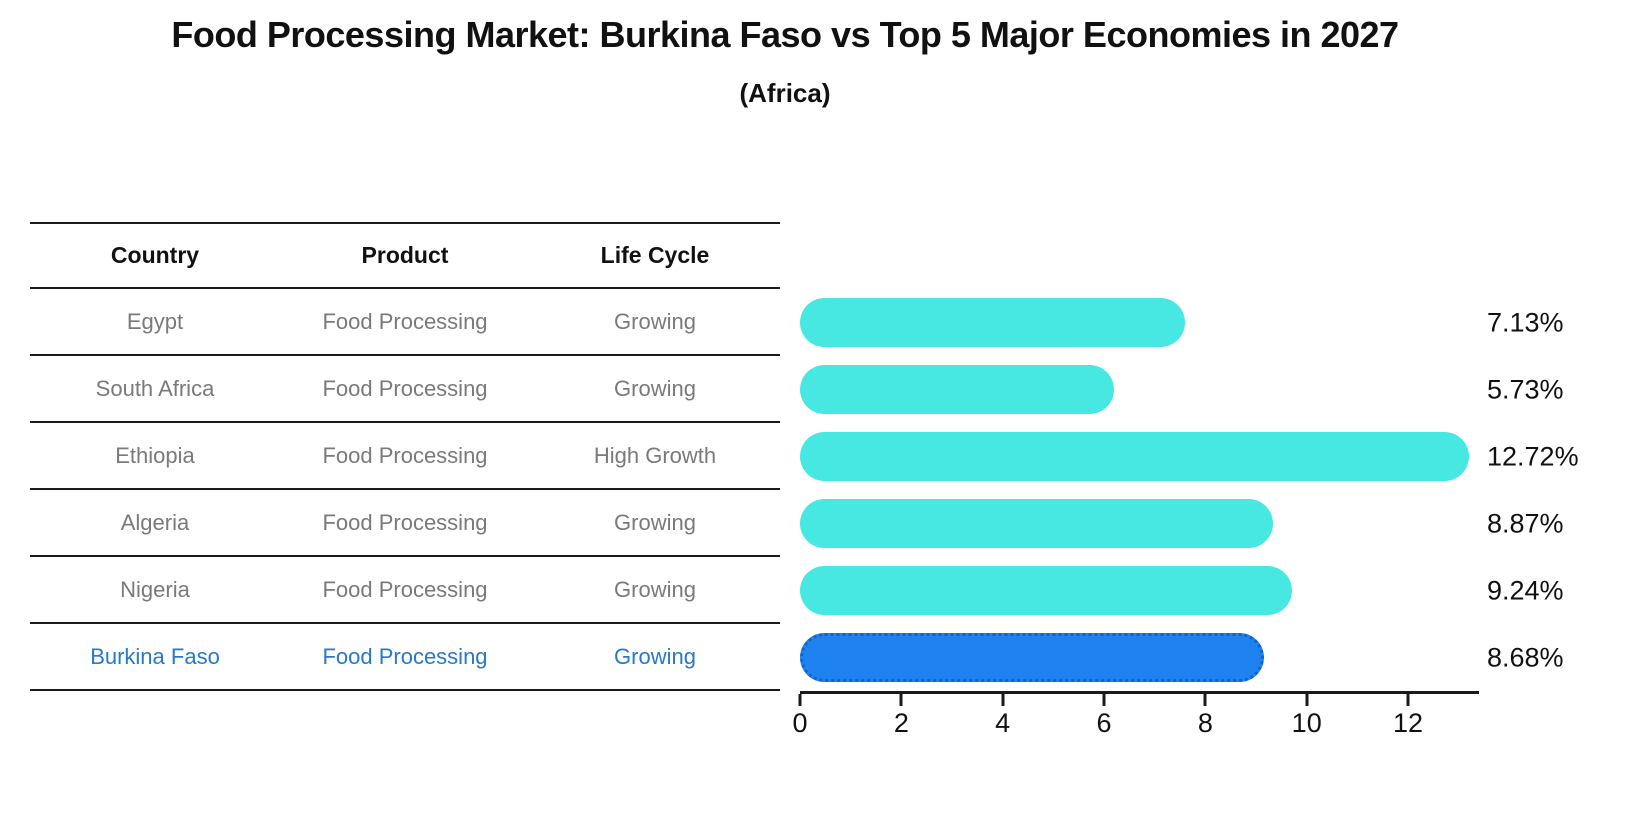 This screenshot has width=1630, height=823. Describe the element at coordinates (655, 255) in the screenshot. I see `table-header-life-cycle: Life Cycle` at that location.